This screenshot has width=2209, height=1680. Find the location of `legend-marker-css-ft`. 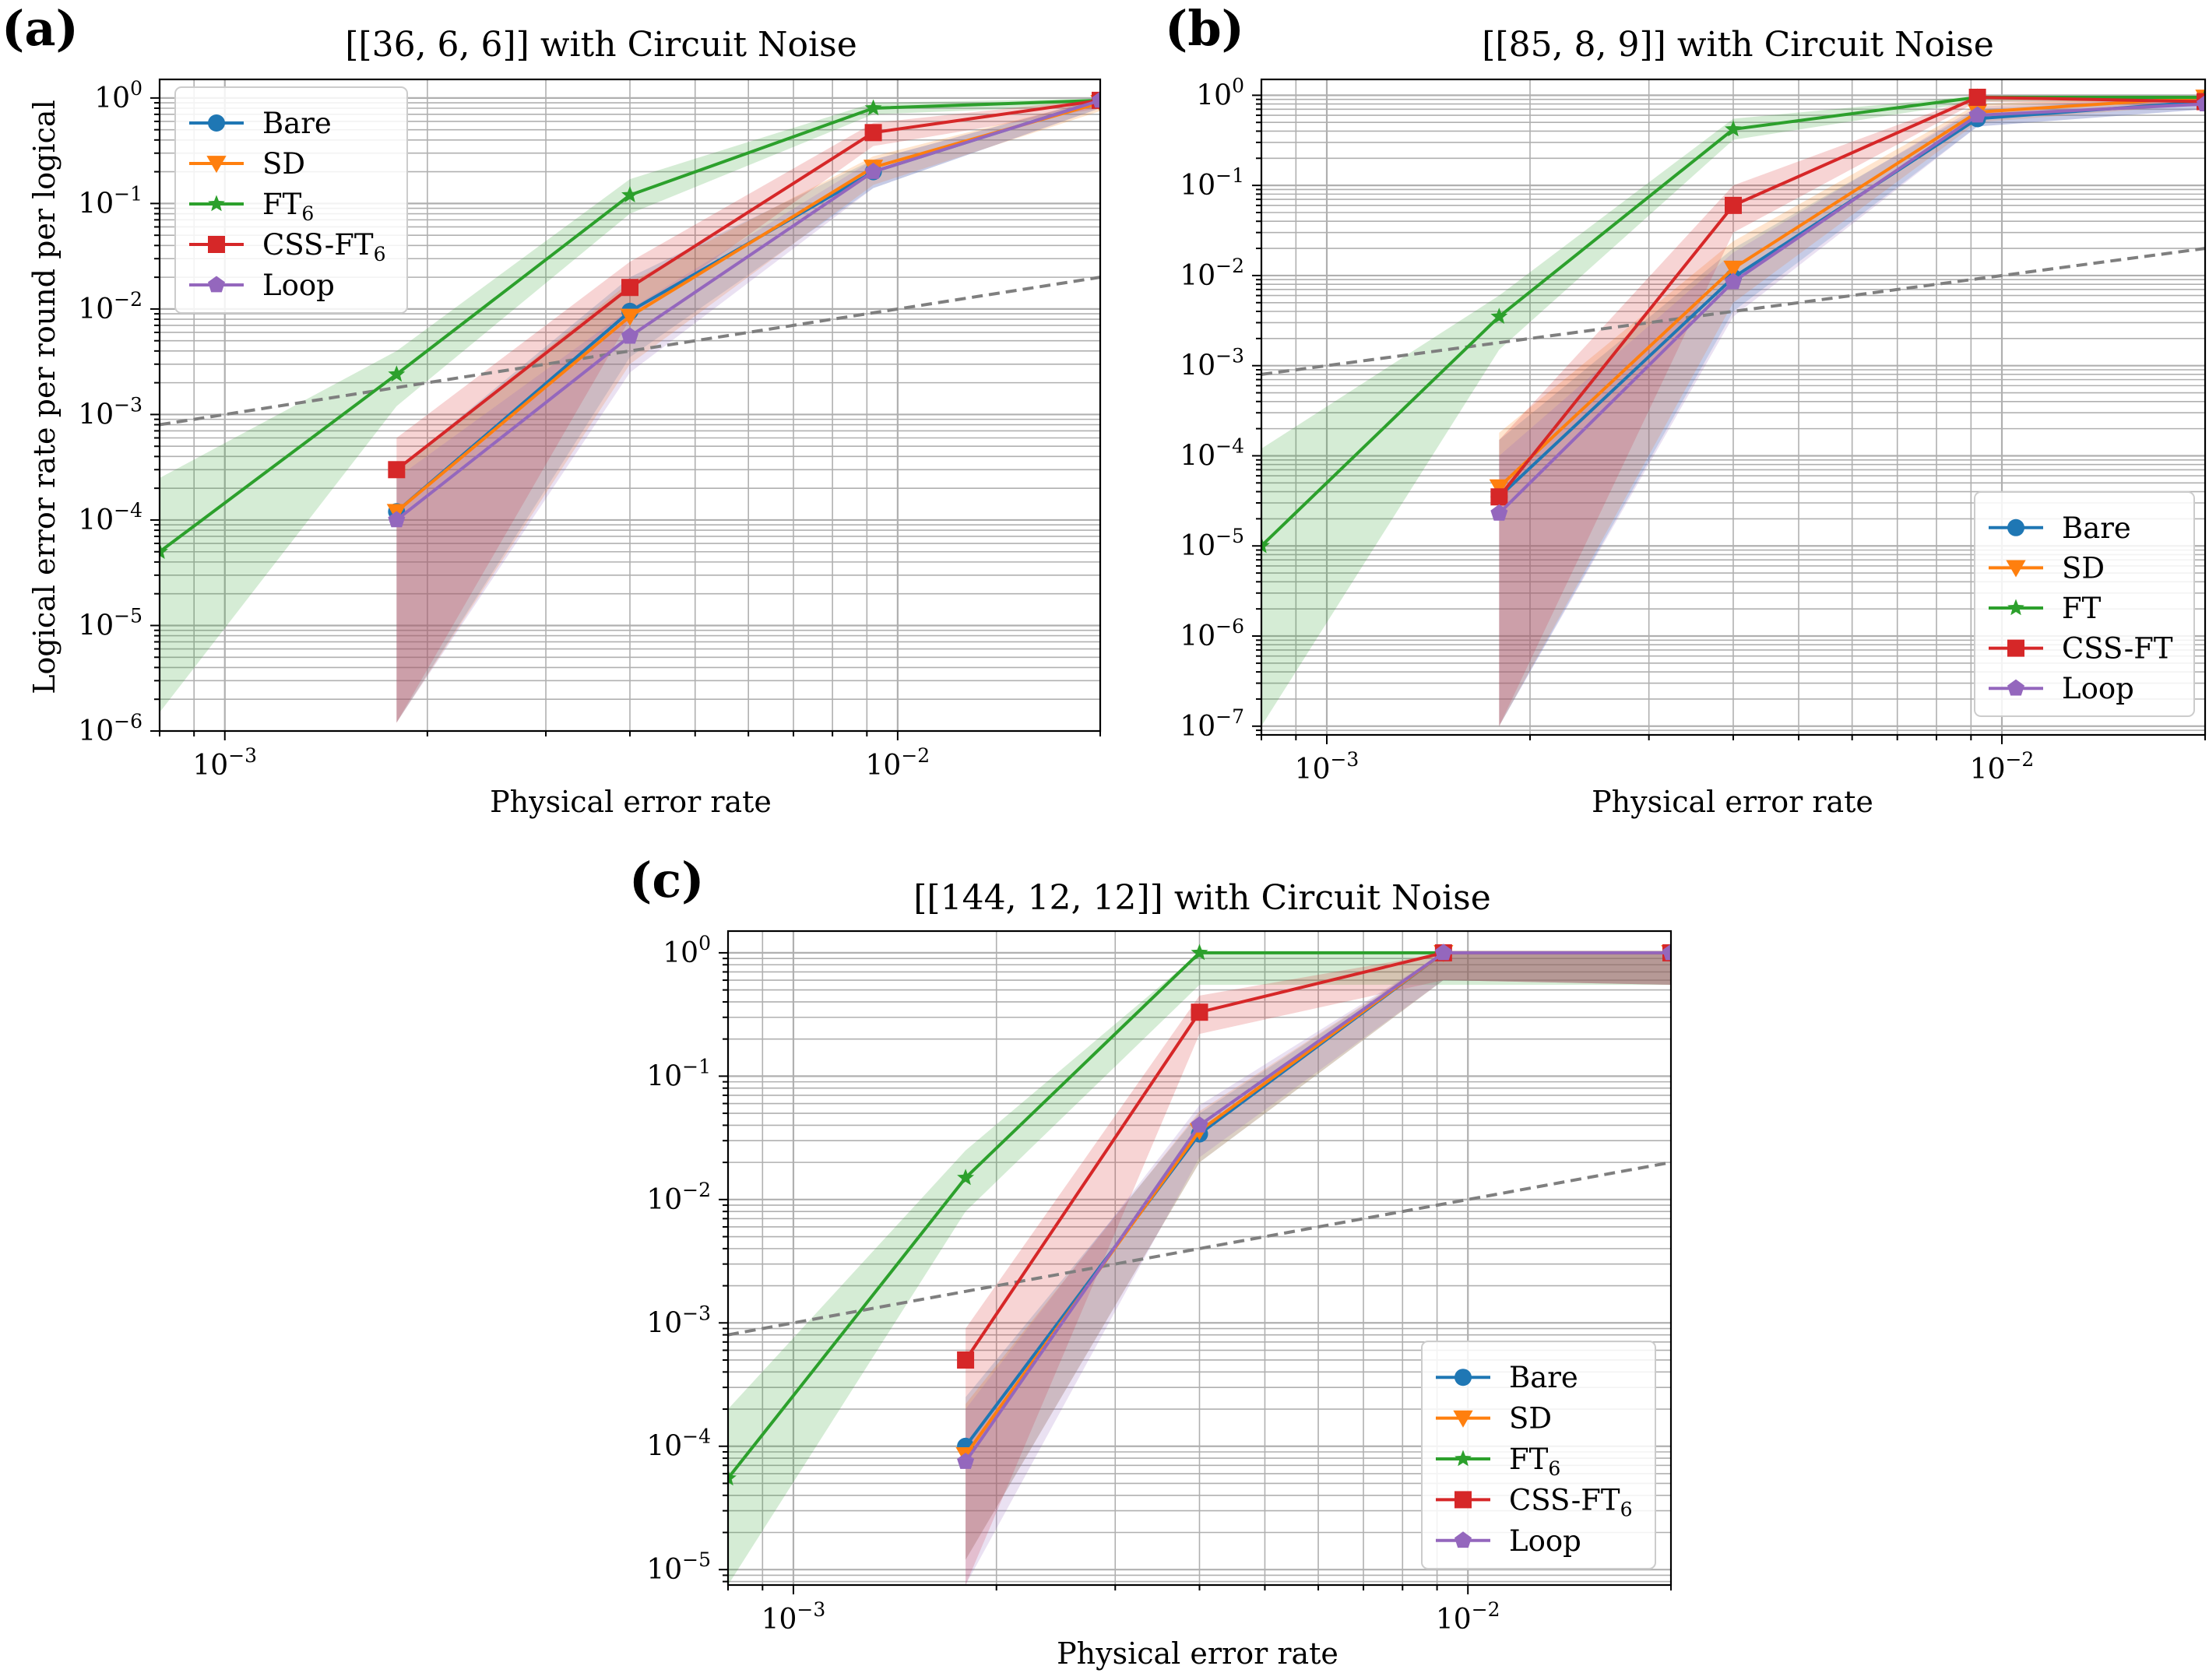

legend-marker-css-ft is located at coordinates (2015, 648).